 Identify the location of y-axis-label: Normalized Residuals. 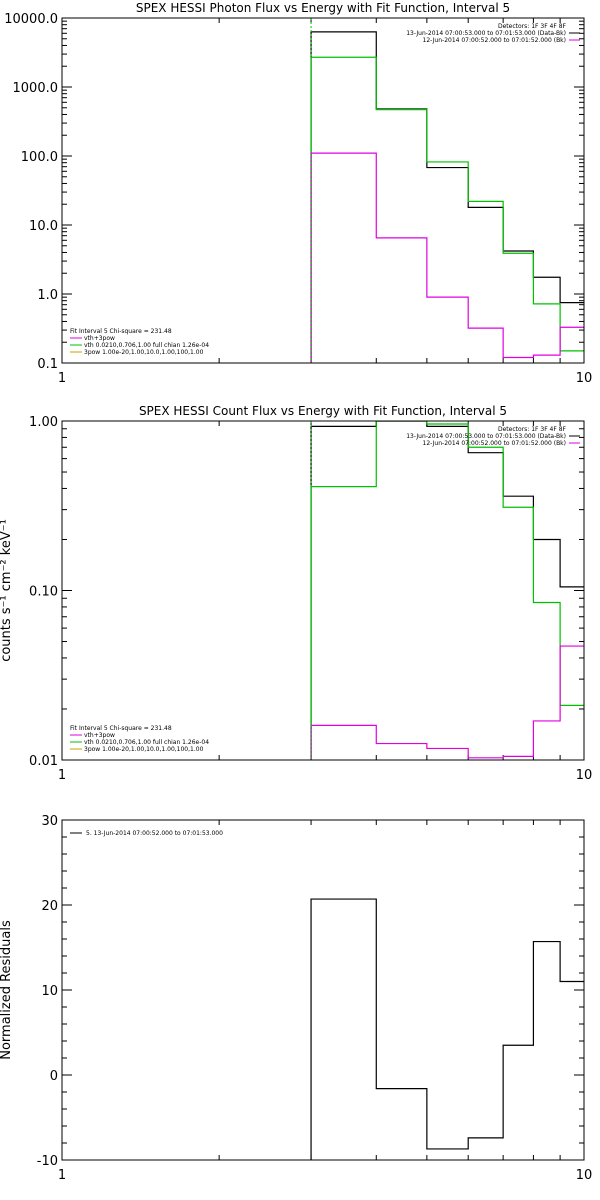
(7, 990).